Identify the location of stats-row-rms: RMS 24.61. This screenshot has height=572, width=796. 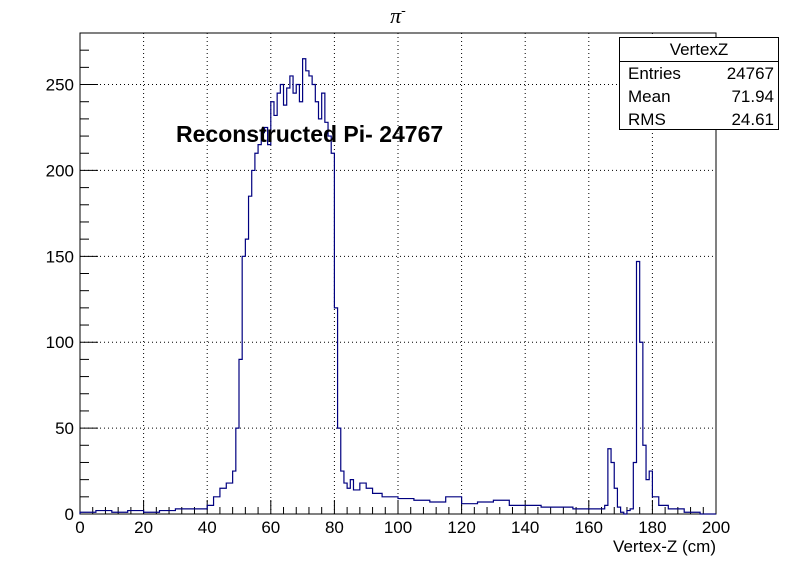
(699, 119).